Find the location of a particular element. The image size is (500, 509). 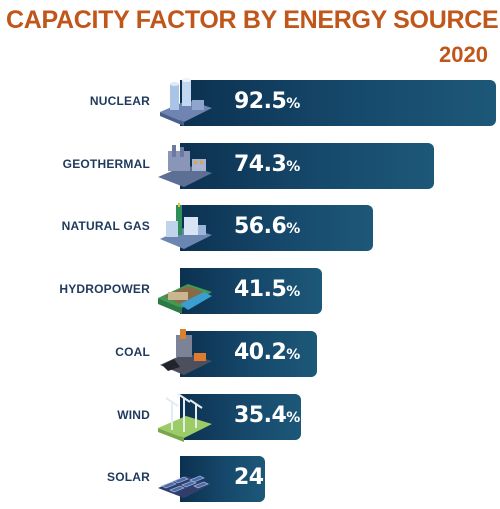

data-label: 56.6% is located at coordinates (267, 227).